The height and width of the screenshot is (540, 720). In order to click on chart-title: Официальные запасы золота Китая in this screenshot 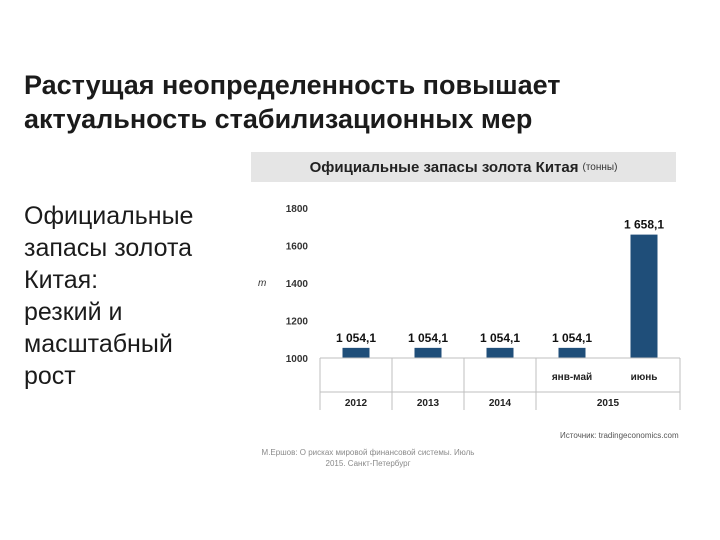, I will do `click(444, 167)`.